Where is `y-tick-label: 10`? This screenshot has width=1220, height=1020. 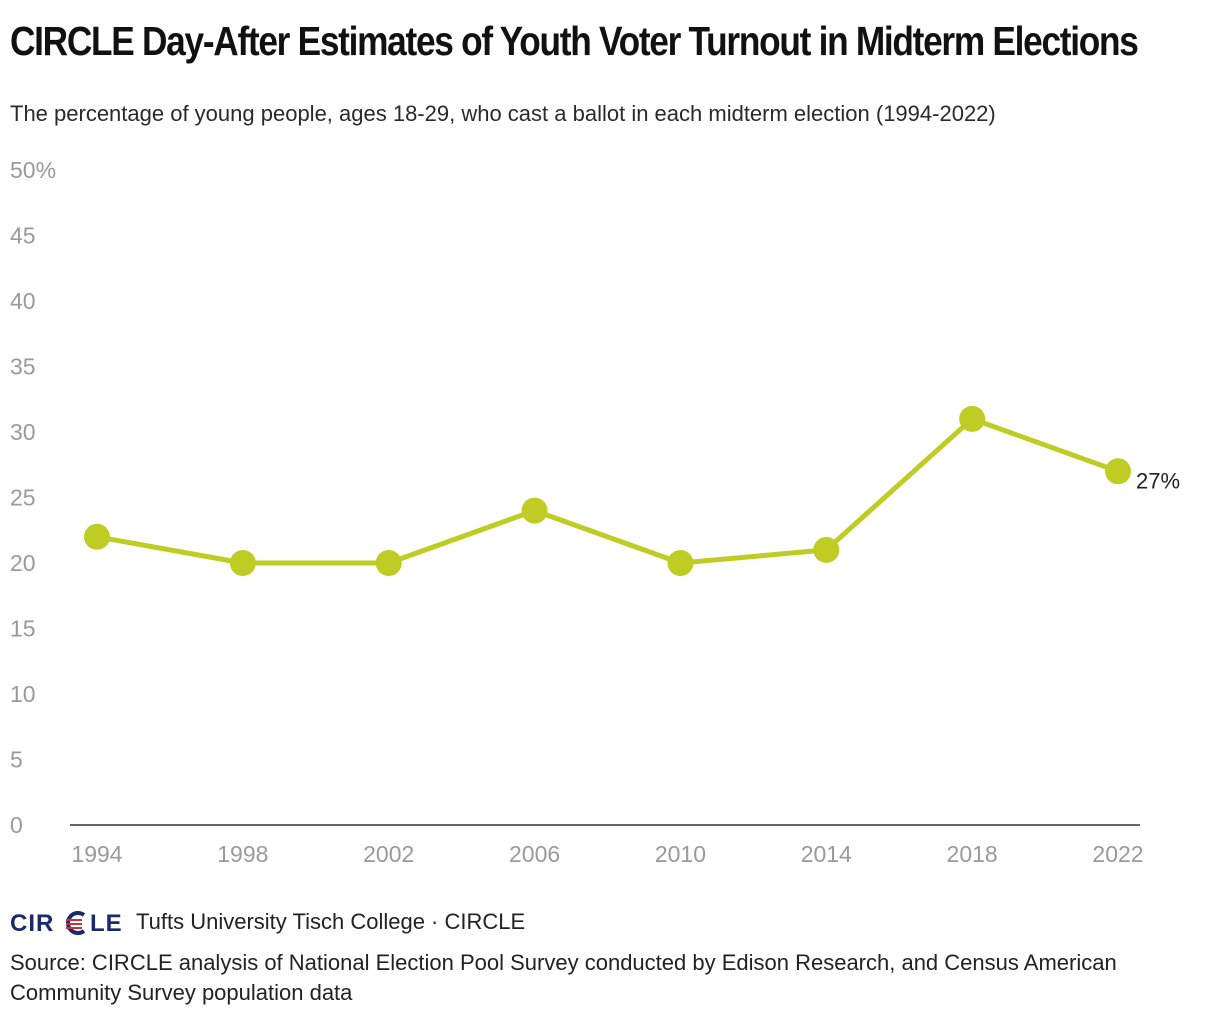
y-tick-label: 10 is located at coordinates (23, 694).